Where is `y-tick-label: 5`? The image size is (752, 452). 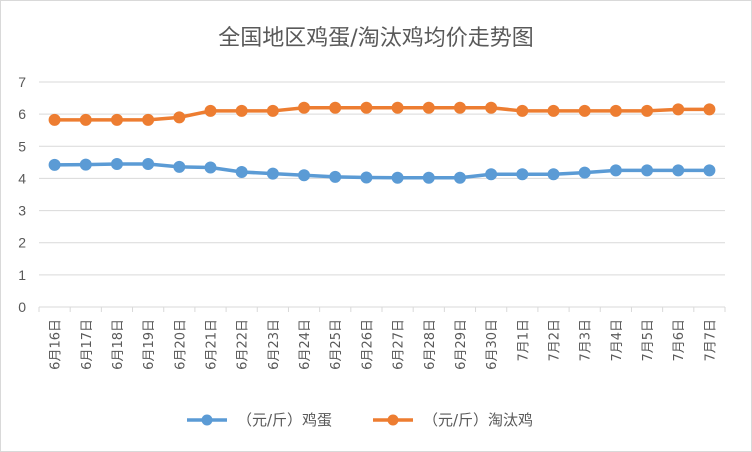
y-tick-label: 5 is located at coordinates (22, 146).